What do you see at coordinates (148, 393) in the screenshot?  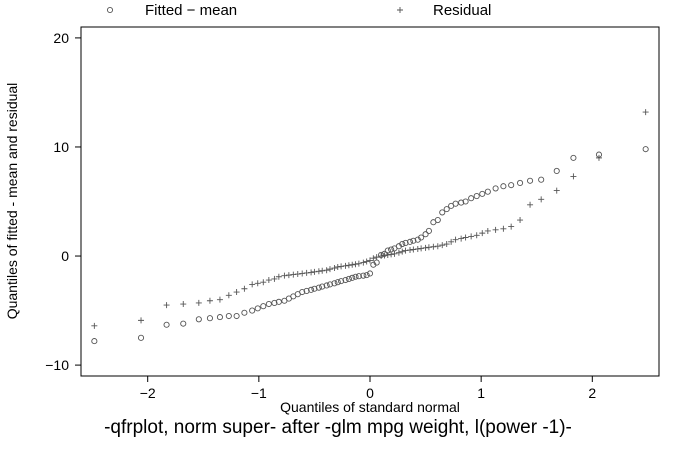 I see `x-tick-label: −2` at bounding box center [148, 393].